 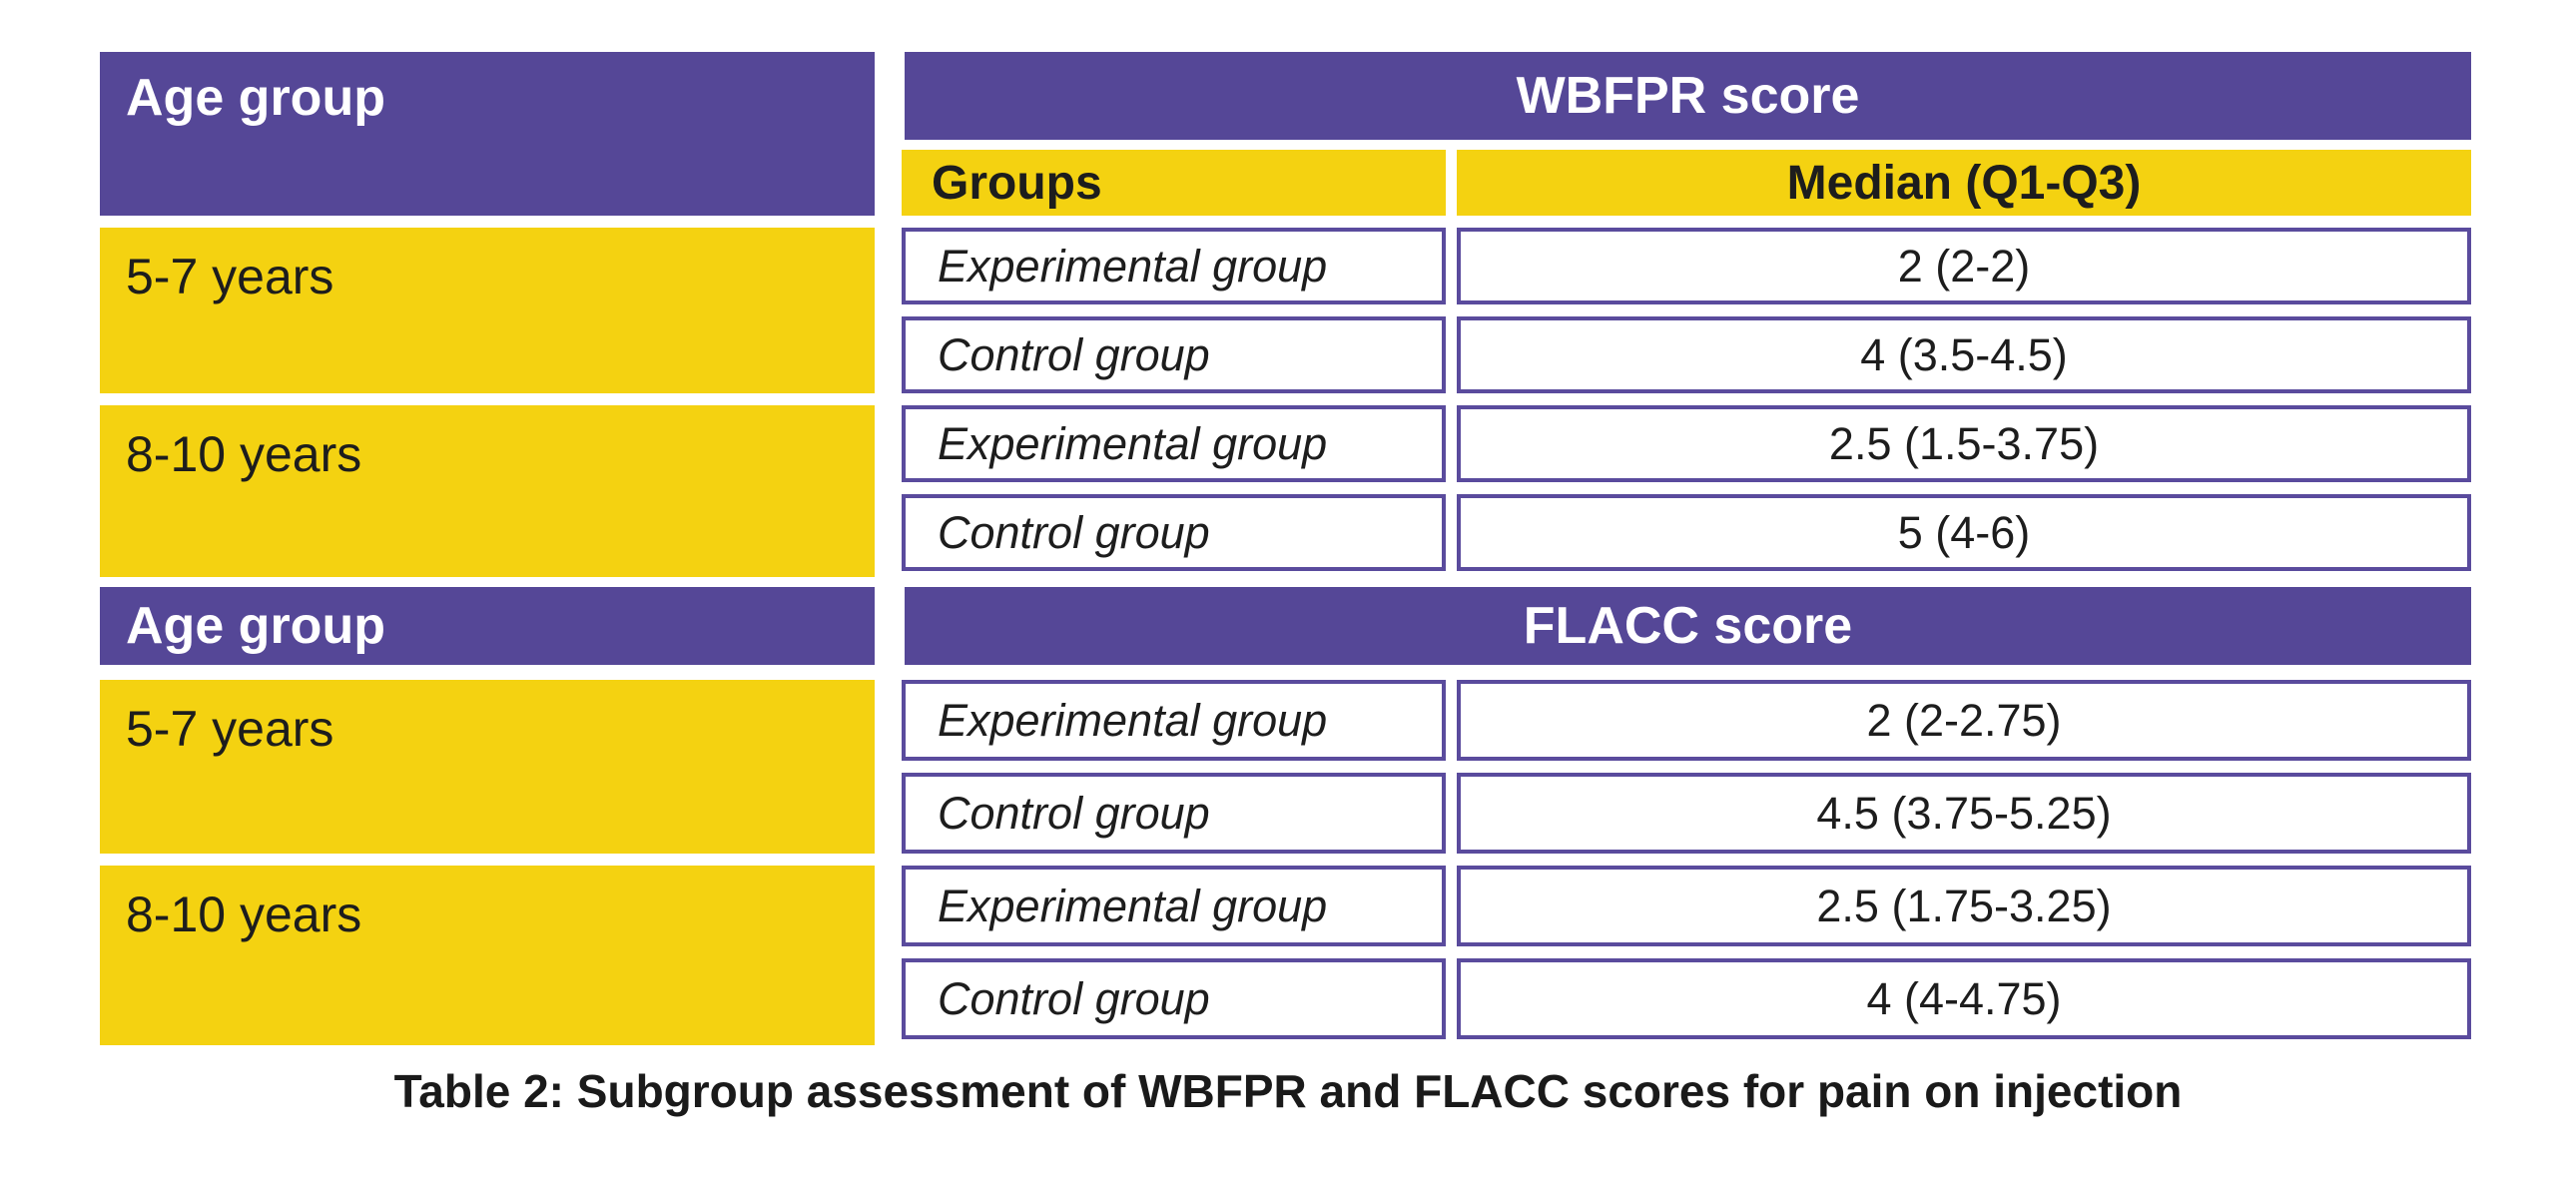 What do you see at coordinates (487, 134) in the screenshot?
I see `age-group-header-wbfpr: Age group` at bounding box center [487, 134].